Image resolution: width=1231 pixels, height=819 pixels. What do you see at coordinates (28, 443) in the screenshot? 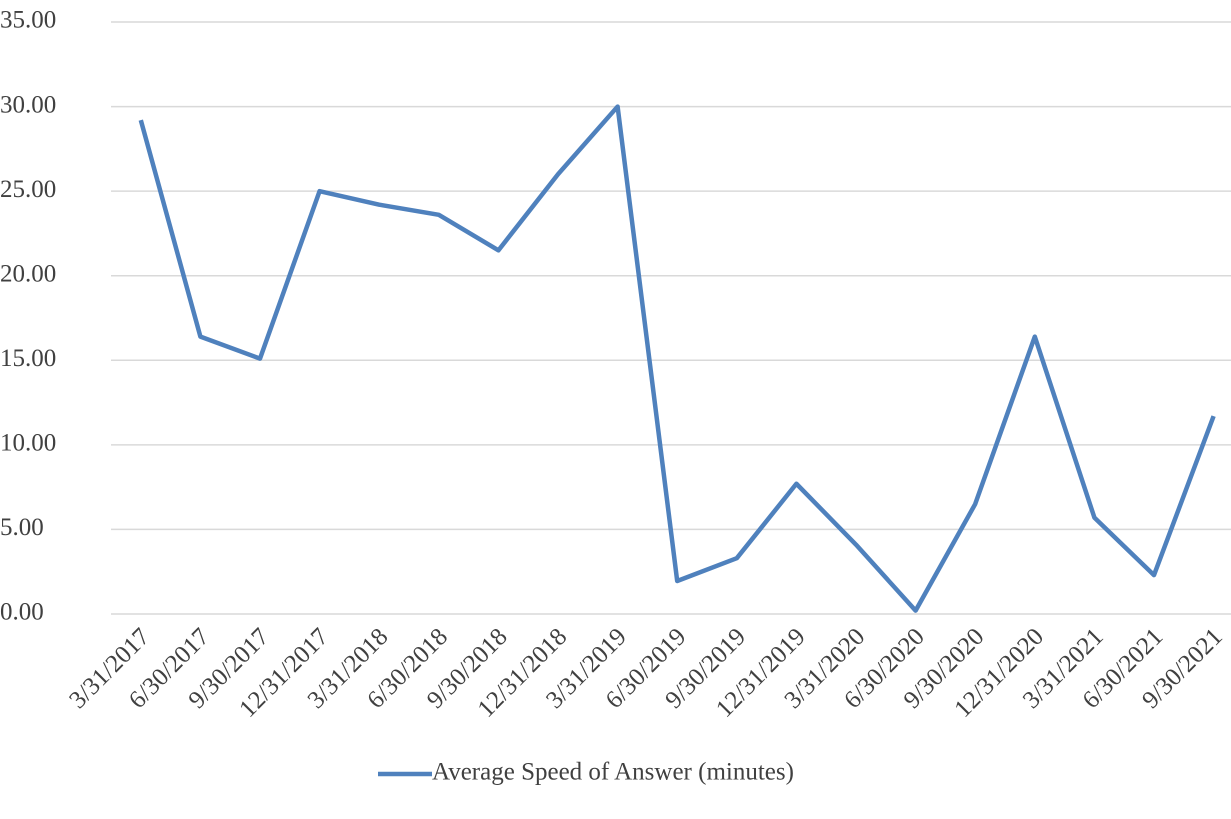
I see `y-tick-label: 10.00` at bounding box center [28, 443].